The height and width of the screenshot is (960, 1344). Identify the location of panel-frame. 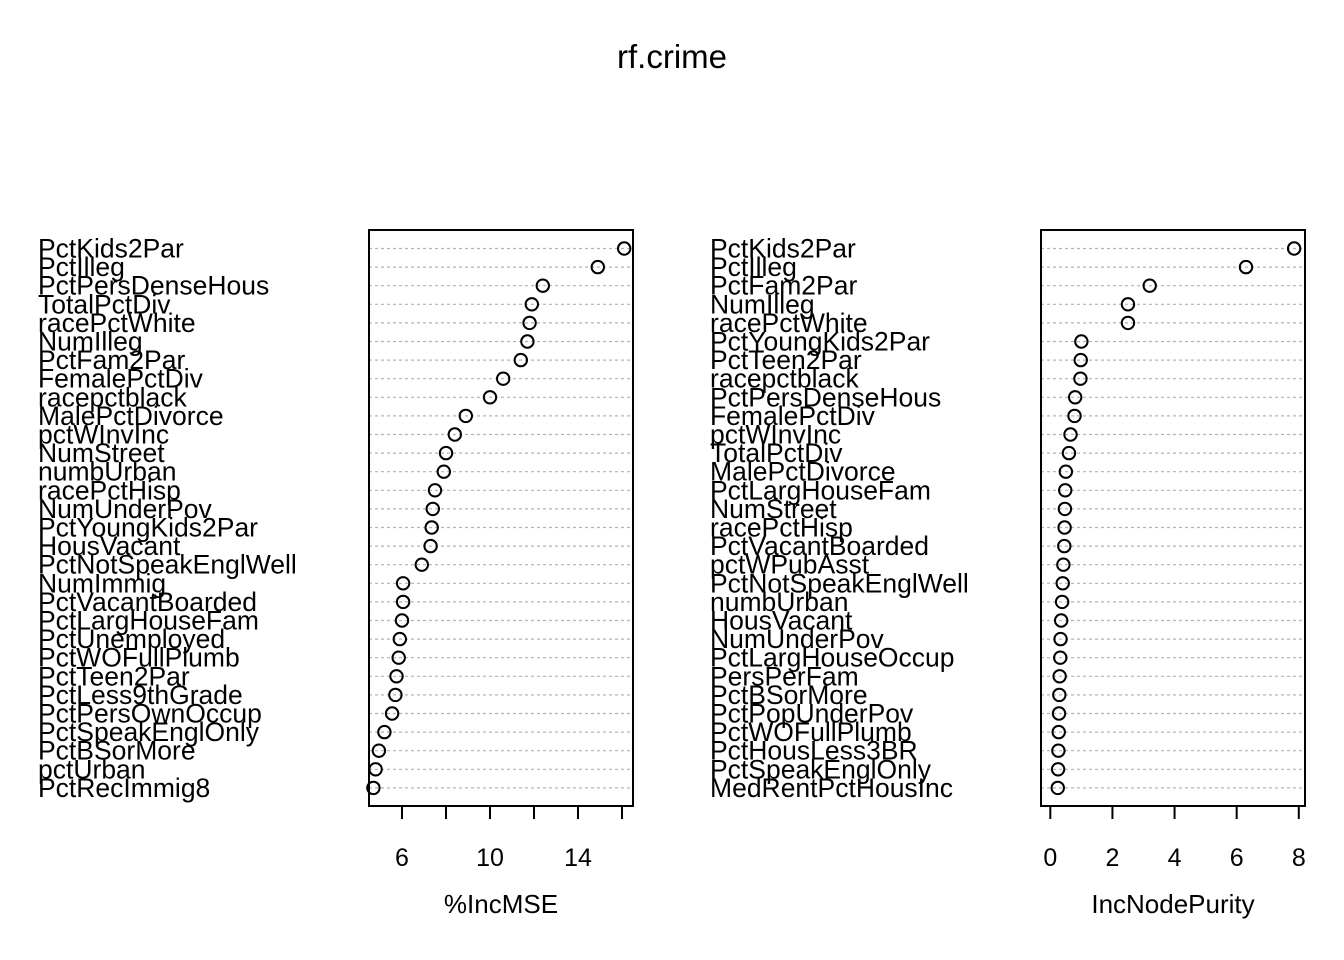
(1173, 518).